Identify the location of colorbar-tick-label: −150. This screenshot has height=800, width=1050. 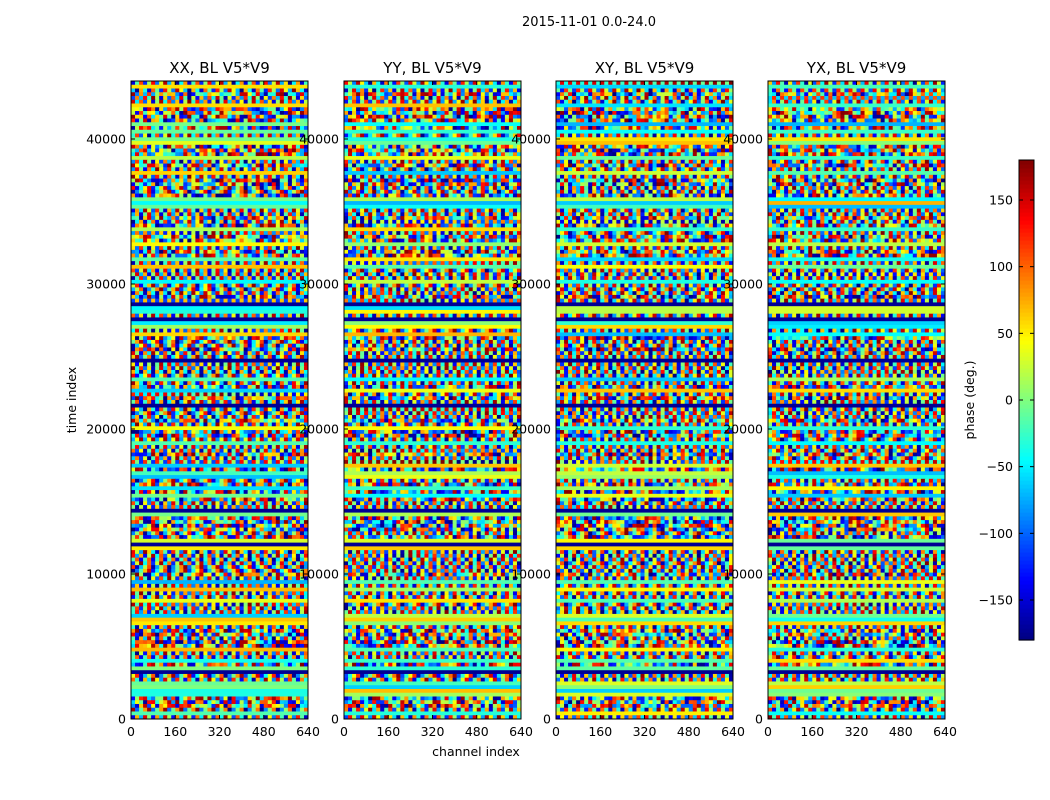
(996, 600).